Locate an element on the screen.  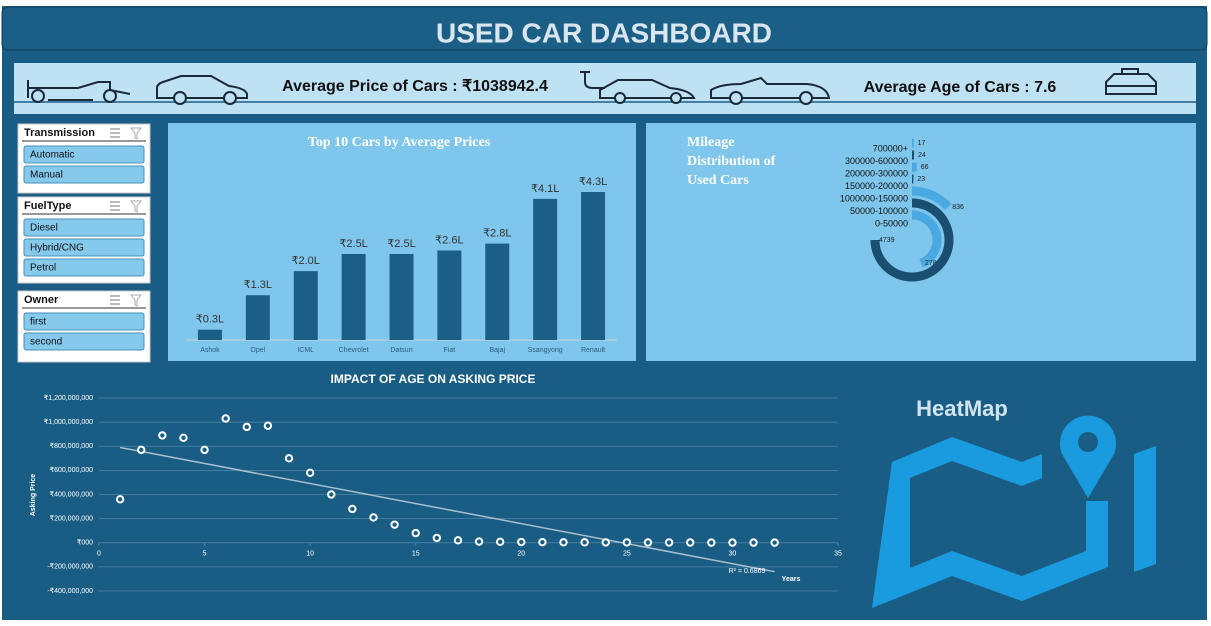
chart-title: IMPACT OF AGE ON ASKING PRICE is located at coordinates (433, 379).